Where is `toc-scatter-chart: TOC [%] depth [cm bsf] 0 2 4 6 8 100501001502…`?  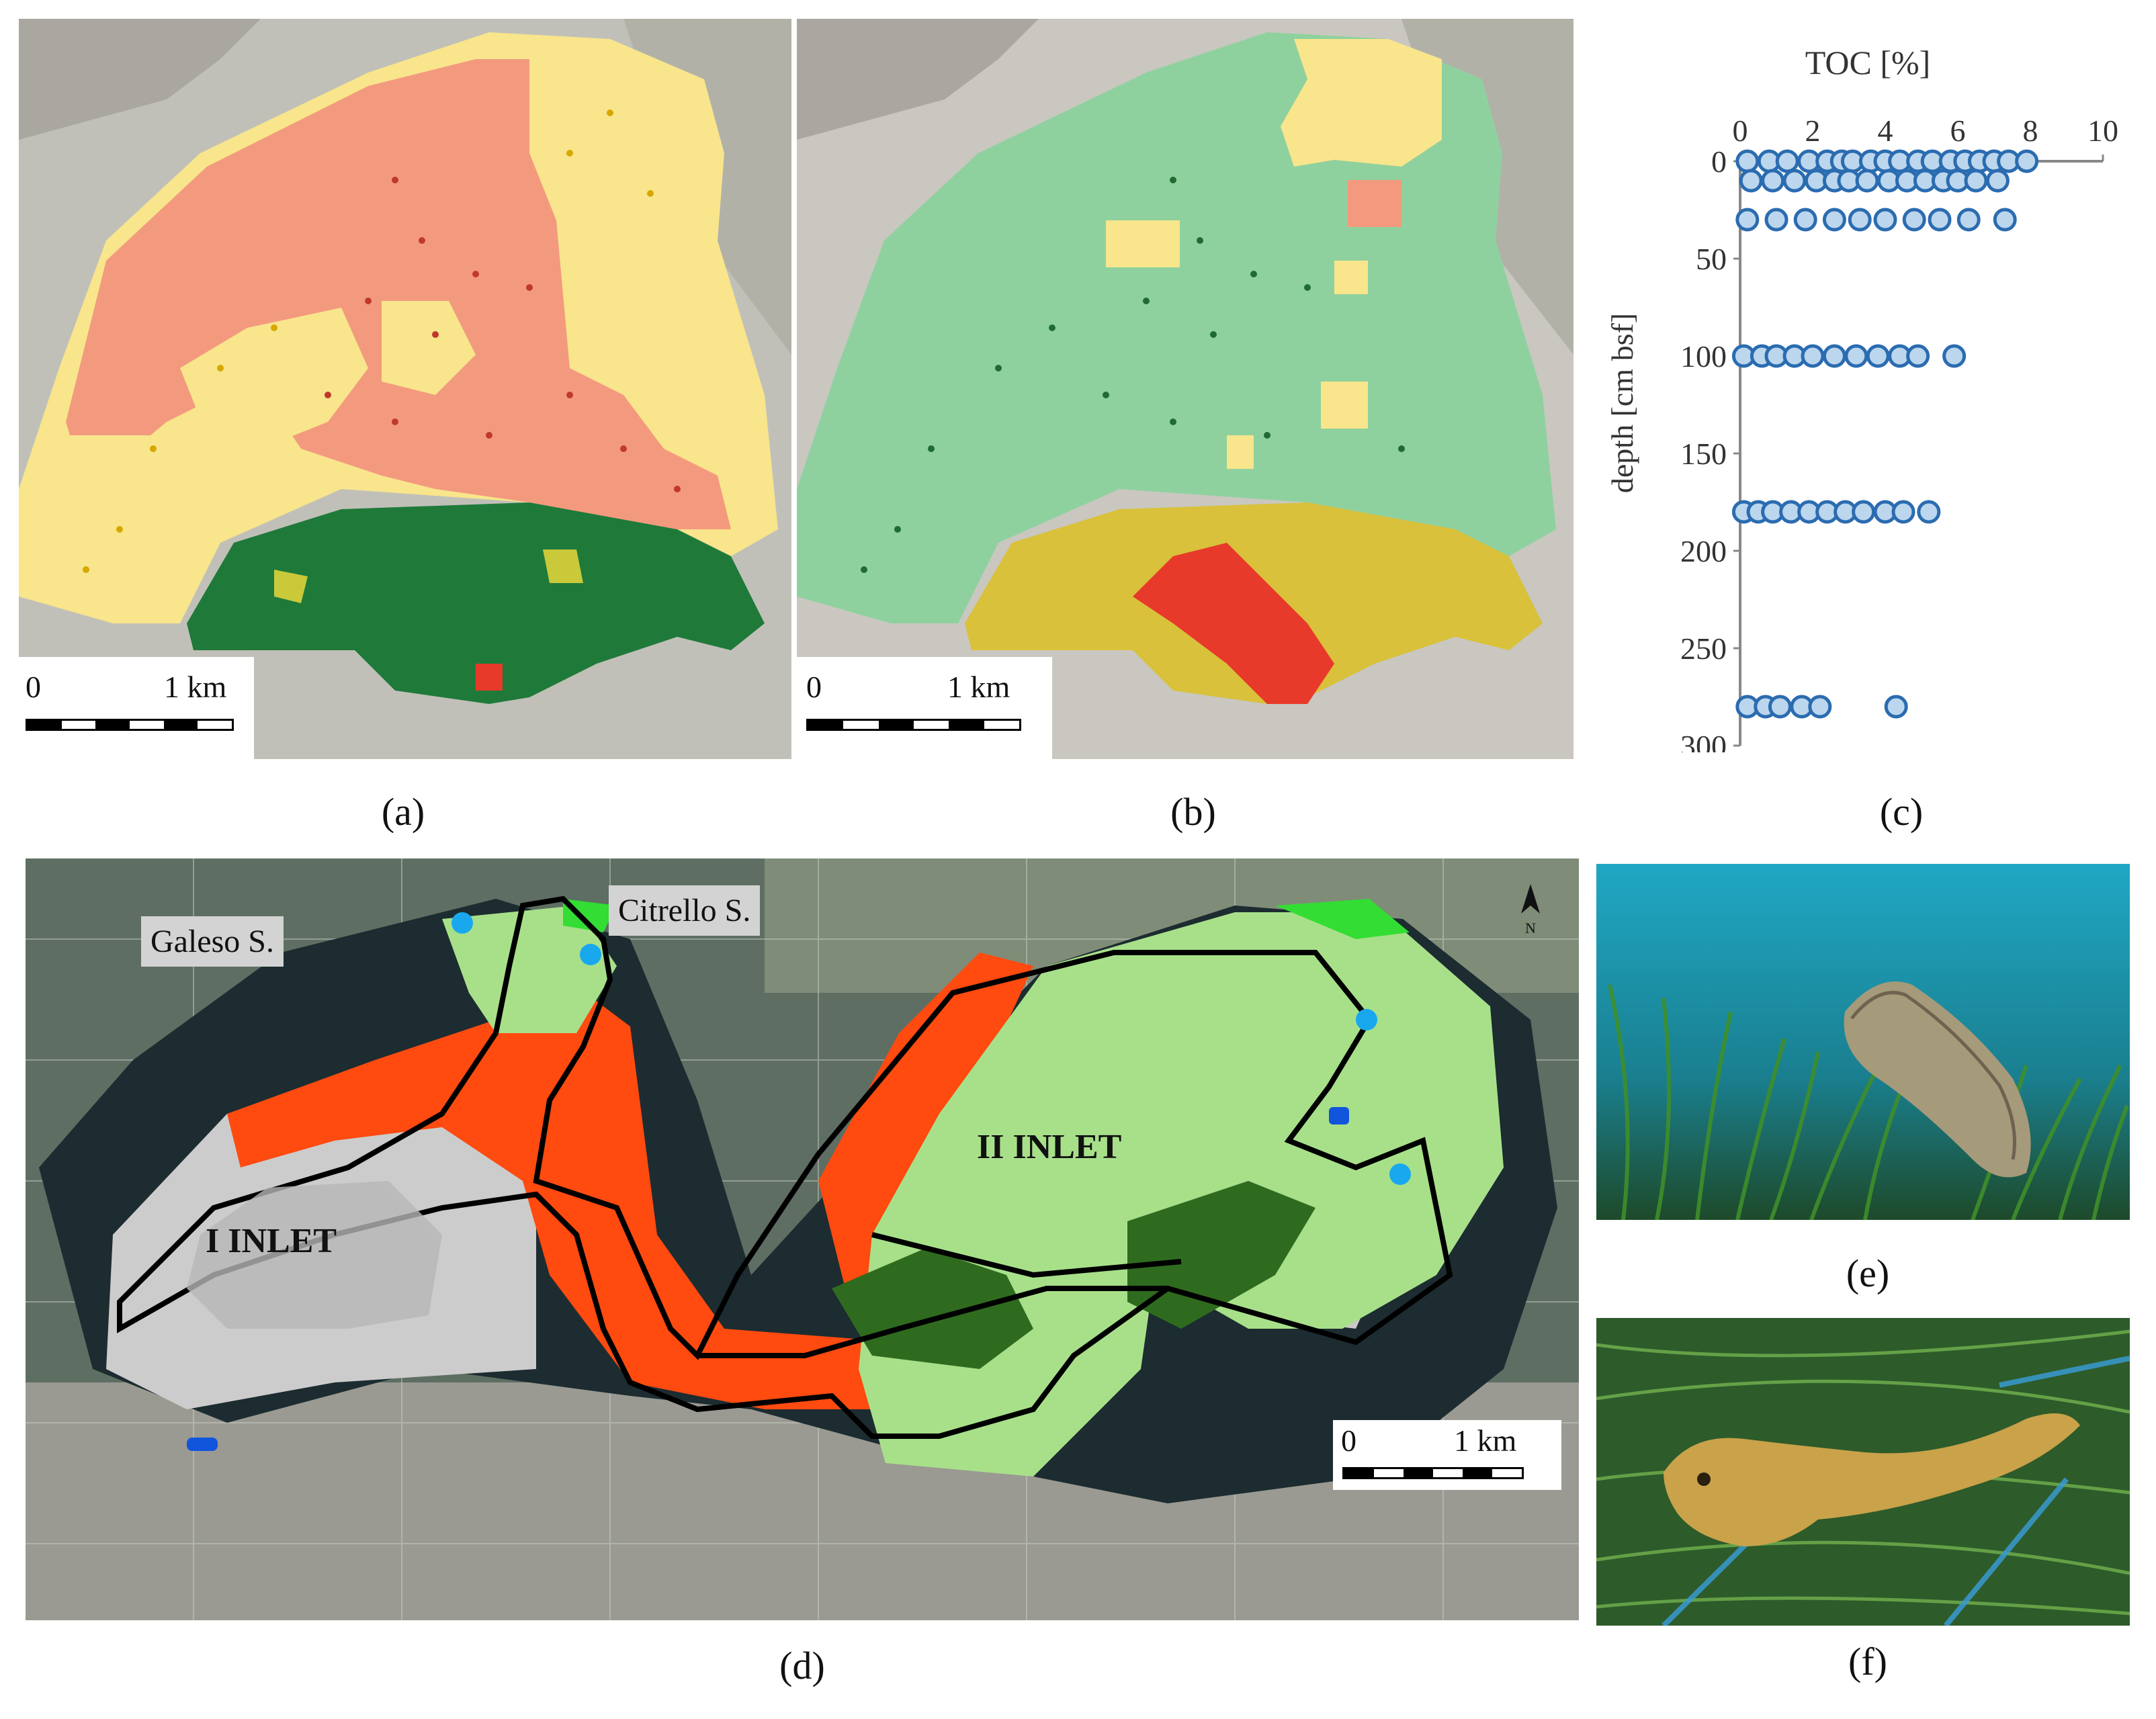 toc-scatter-chart: TOC [%] depth [cm bsf] 0 2 4 6 8 100501001502… is located at coordinates (1861, 398).